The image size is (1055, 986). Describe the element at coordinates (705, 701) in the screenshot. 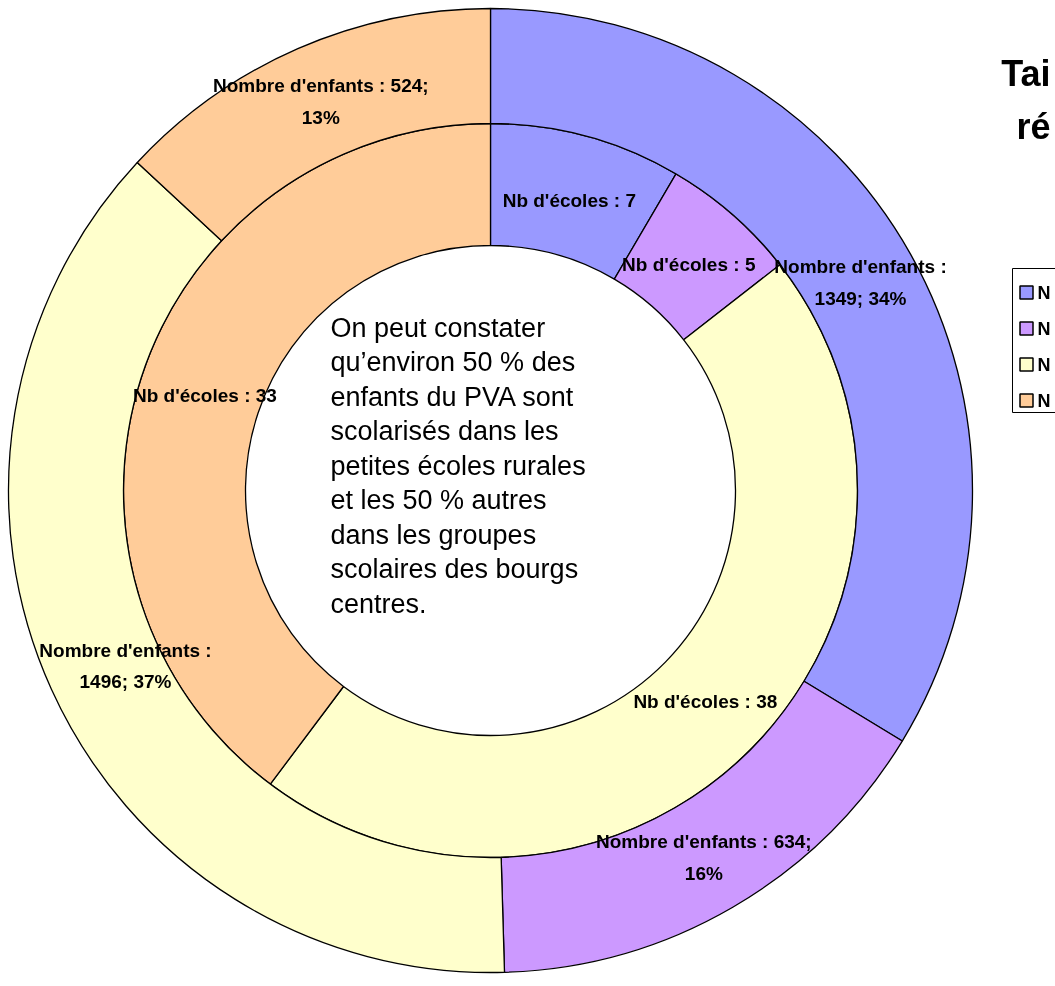

I see `data-label: Nb d'écoles : 38` at that location.